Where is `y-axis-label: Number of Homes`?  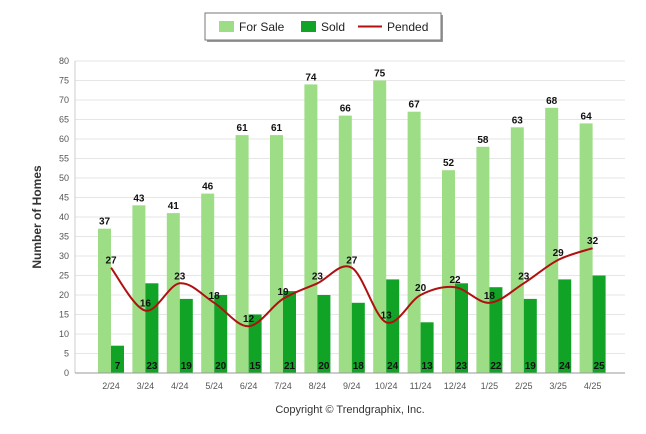
y-axis-label: Number of Homes is located at coordinates (37, 217).